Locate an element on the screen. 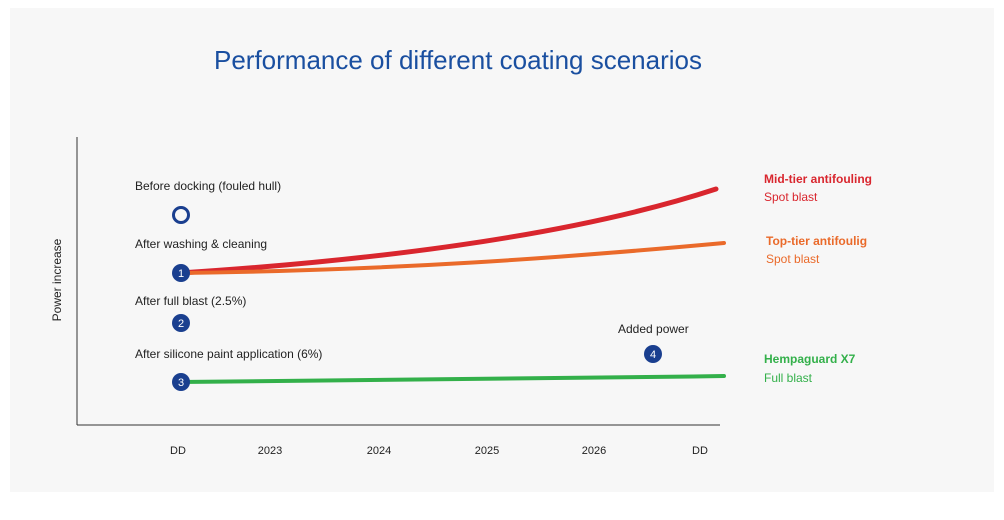 Image resolution: width=1004 pixels, height=520 pixels. marker-label: 4 is located at coordinates (653, 355).